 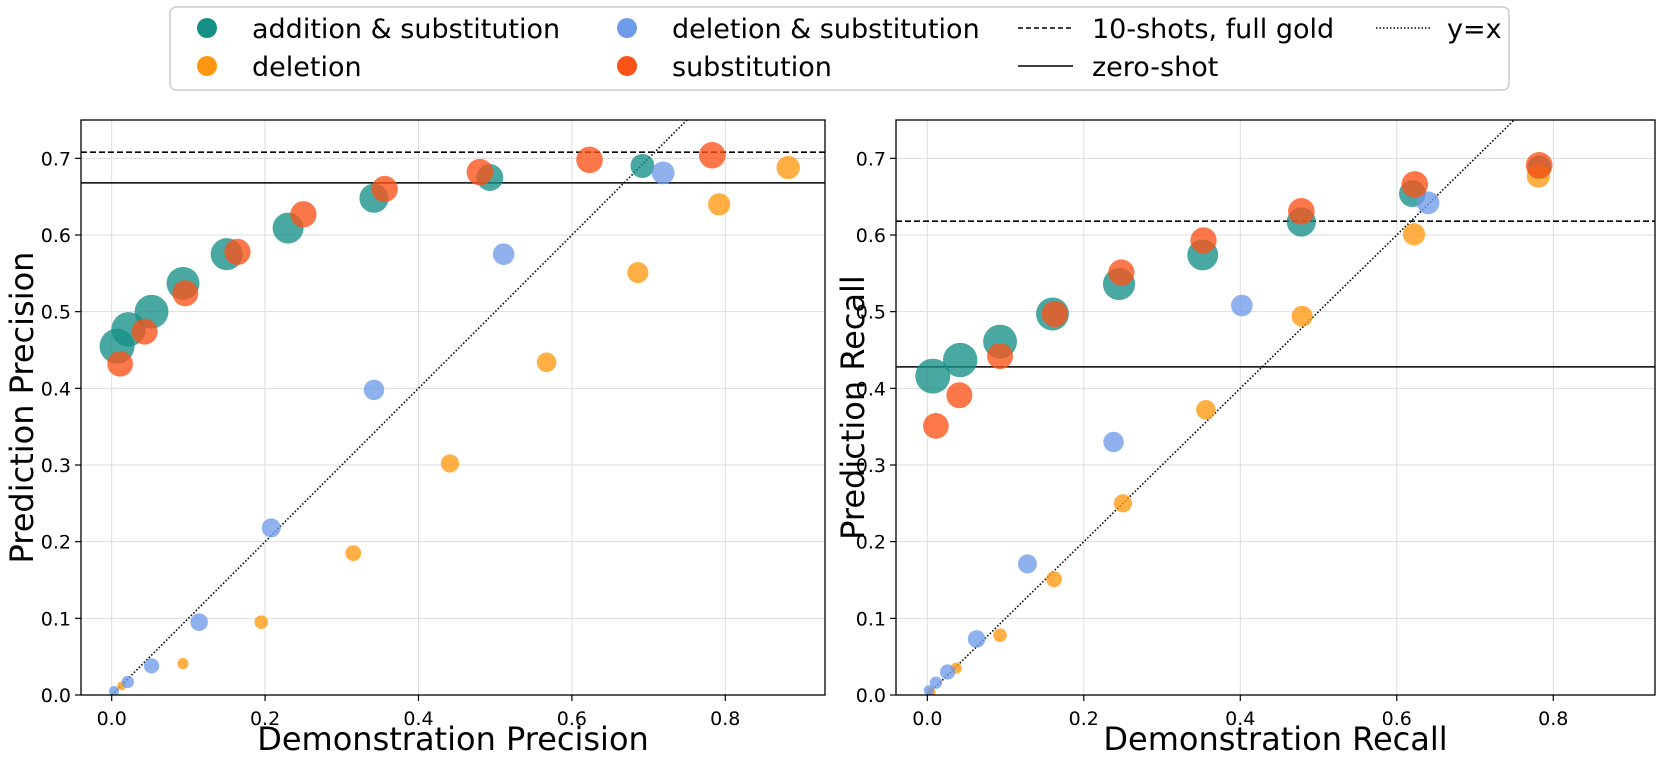 I want to click on legend-frame, so click(x=839, y=48).